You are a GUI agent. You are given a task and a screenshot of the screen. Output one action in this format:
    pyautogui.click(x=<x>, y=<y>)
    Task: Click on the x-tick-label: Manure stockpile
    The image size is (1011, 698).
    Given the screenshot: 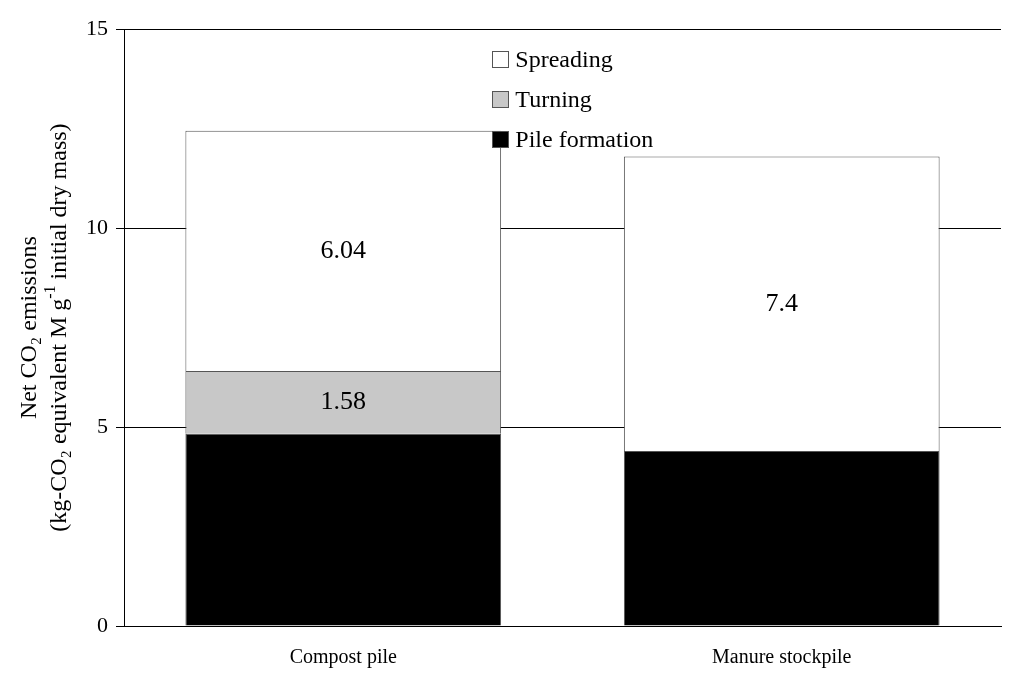 What is the action you would take?
    pyautogui.click(x=782, y=657)
    